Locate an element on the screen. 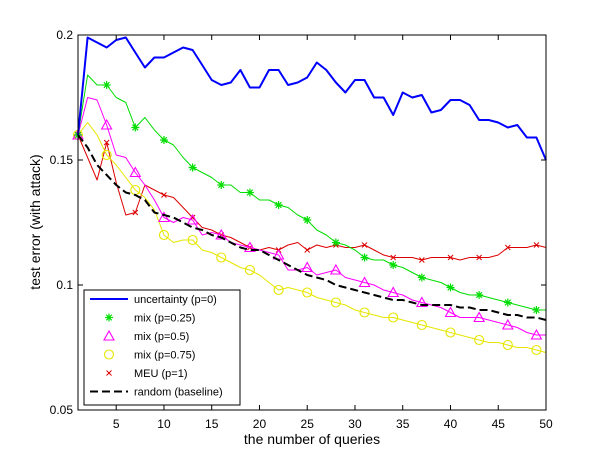 The height and width of the screenshot is (461, 601). legend-label: mix (p=0.25) is located at coordinates (164, 319).